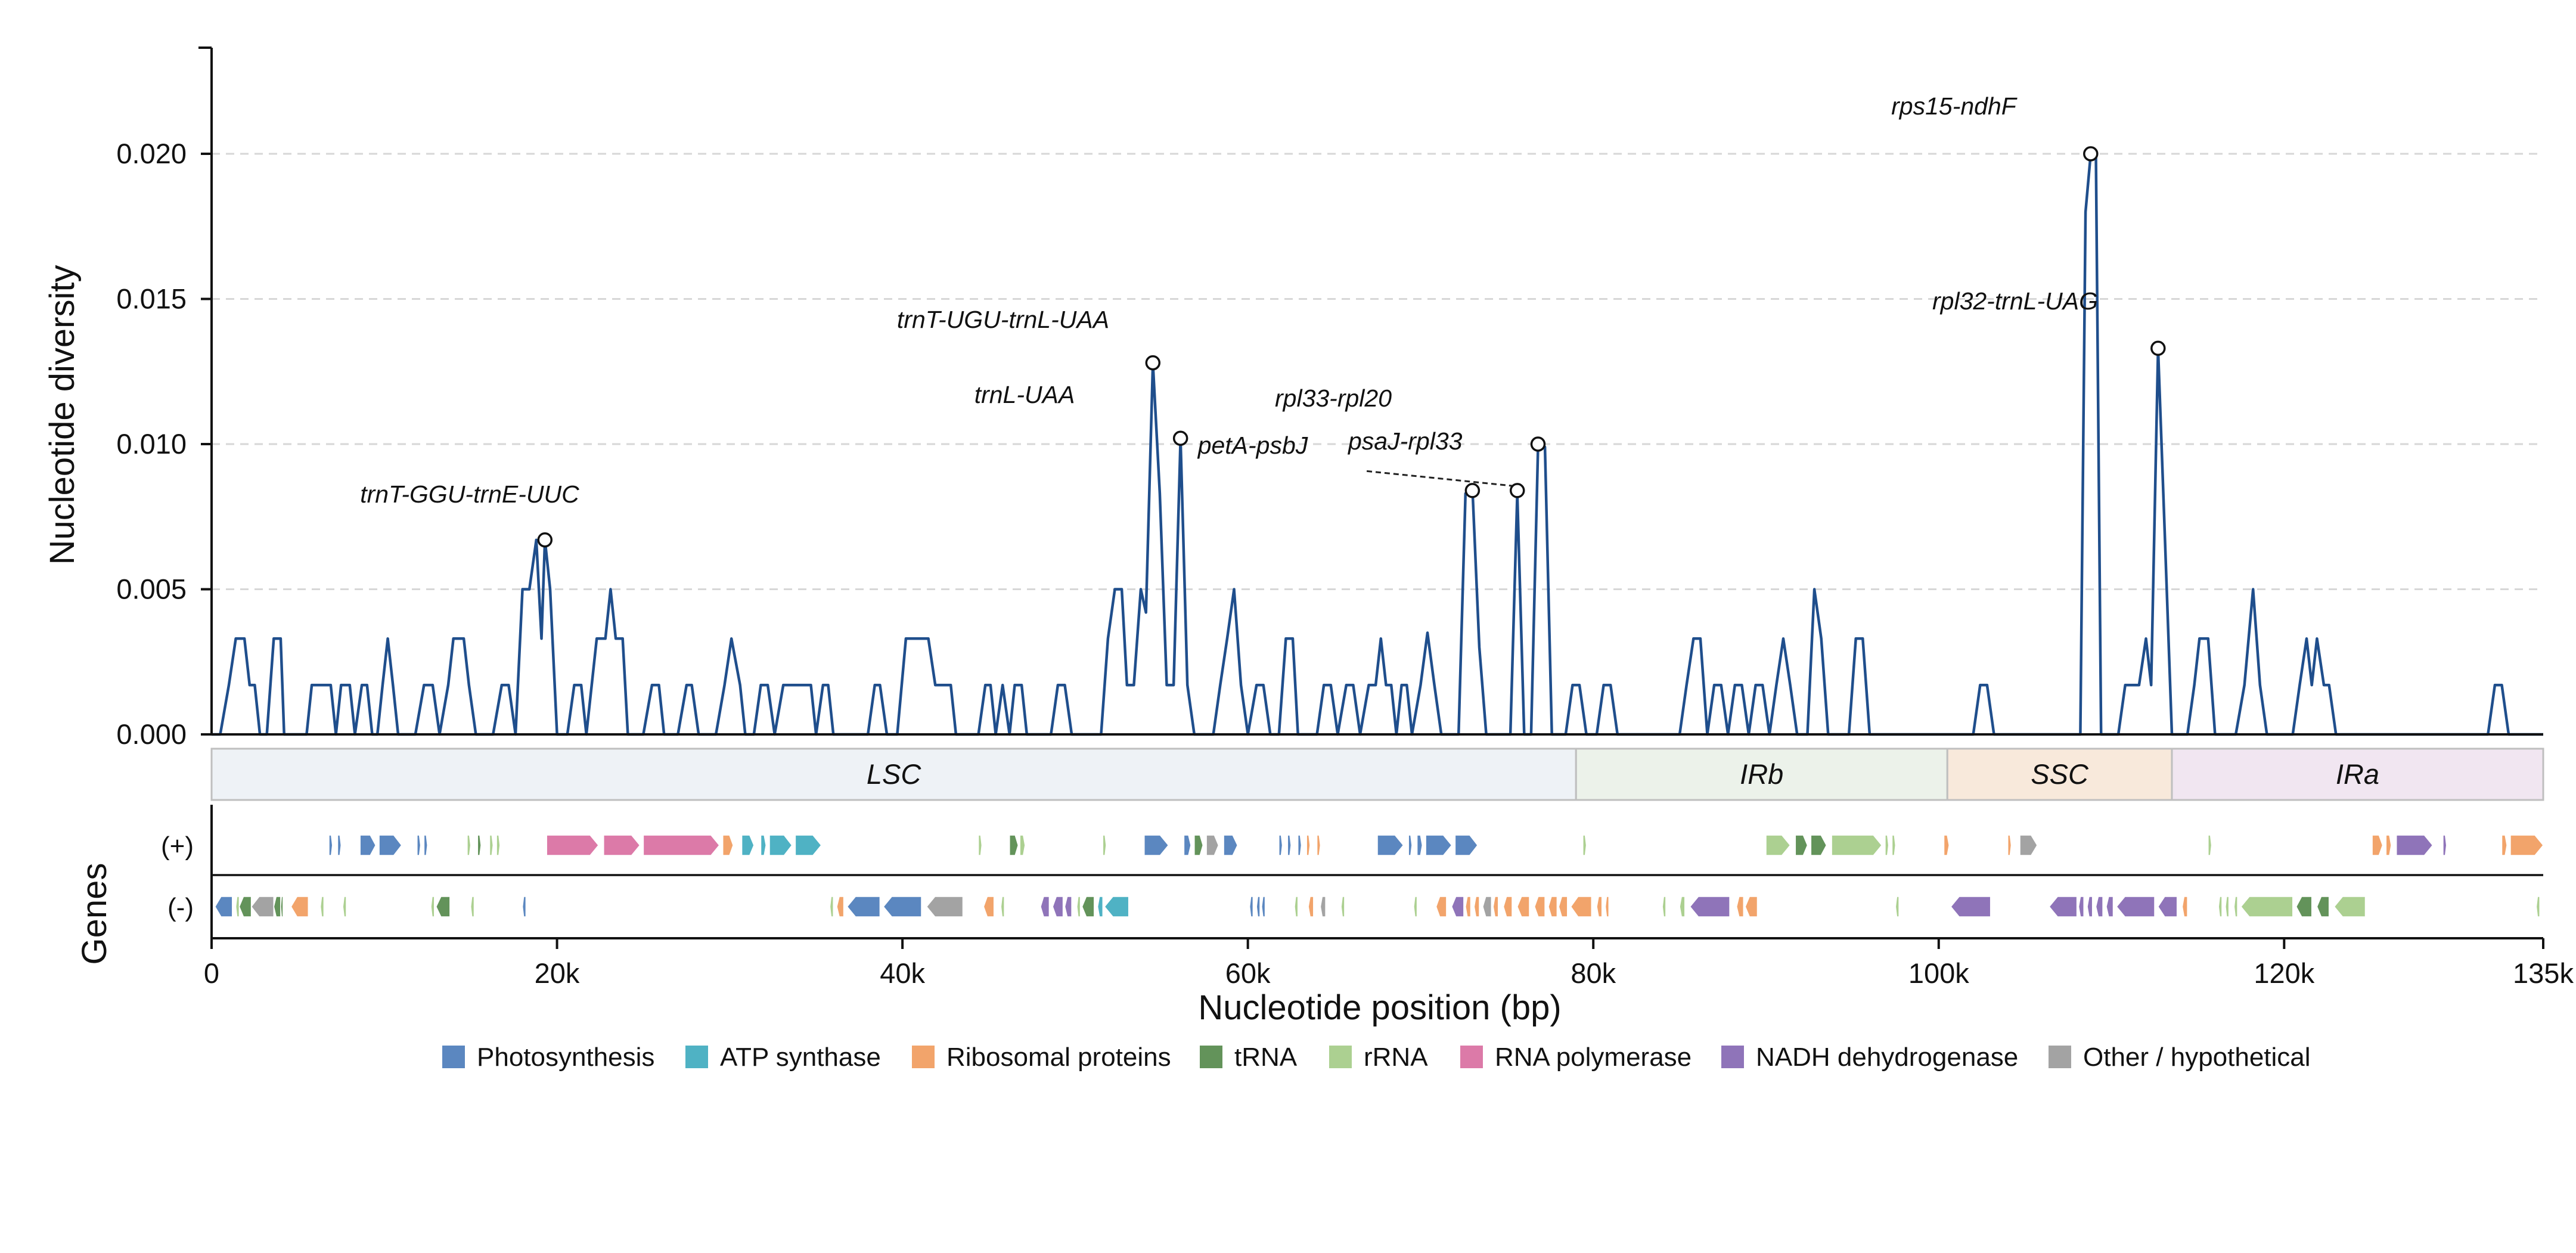  I want to click on y-tick-label: 0.005, so click(152, 589).